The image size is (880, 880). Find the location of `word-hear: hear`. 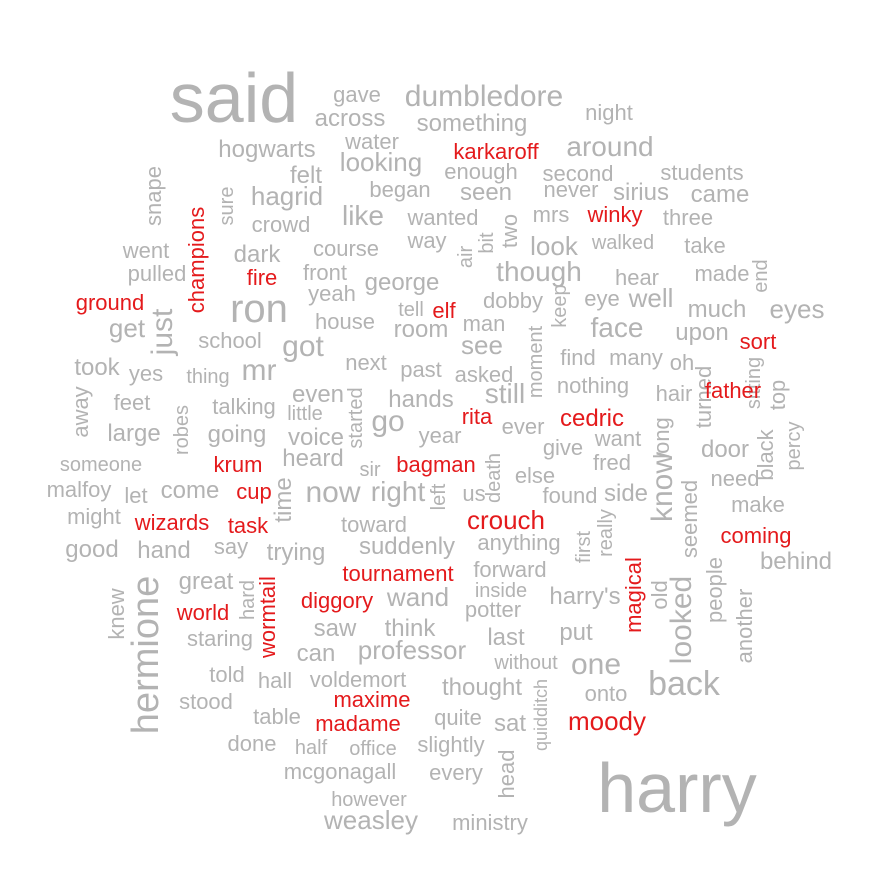

word-hear: hear is located at coordinates (637, 277).